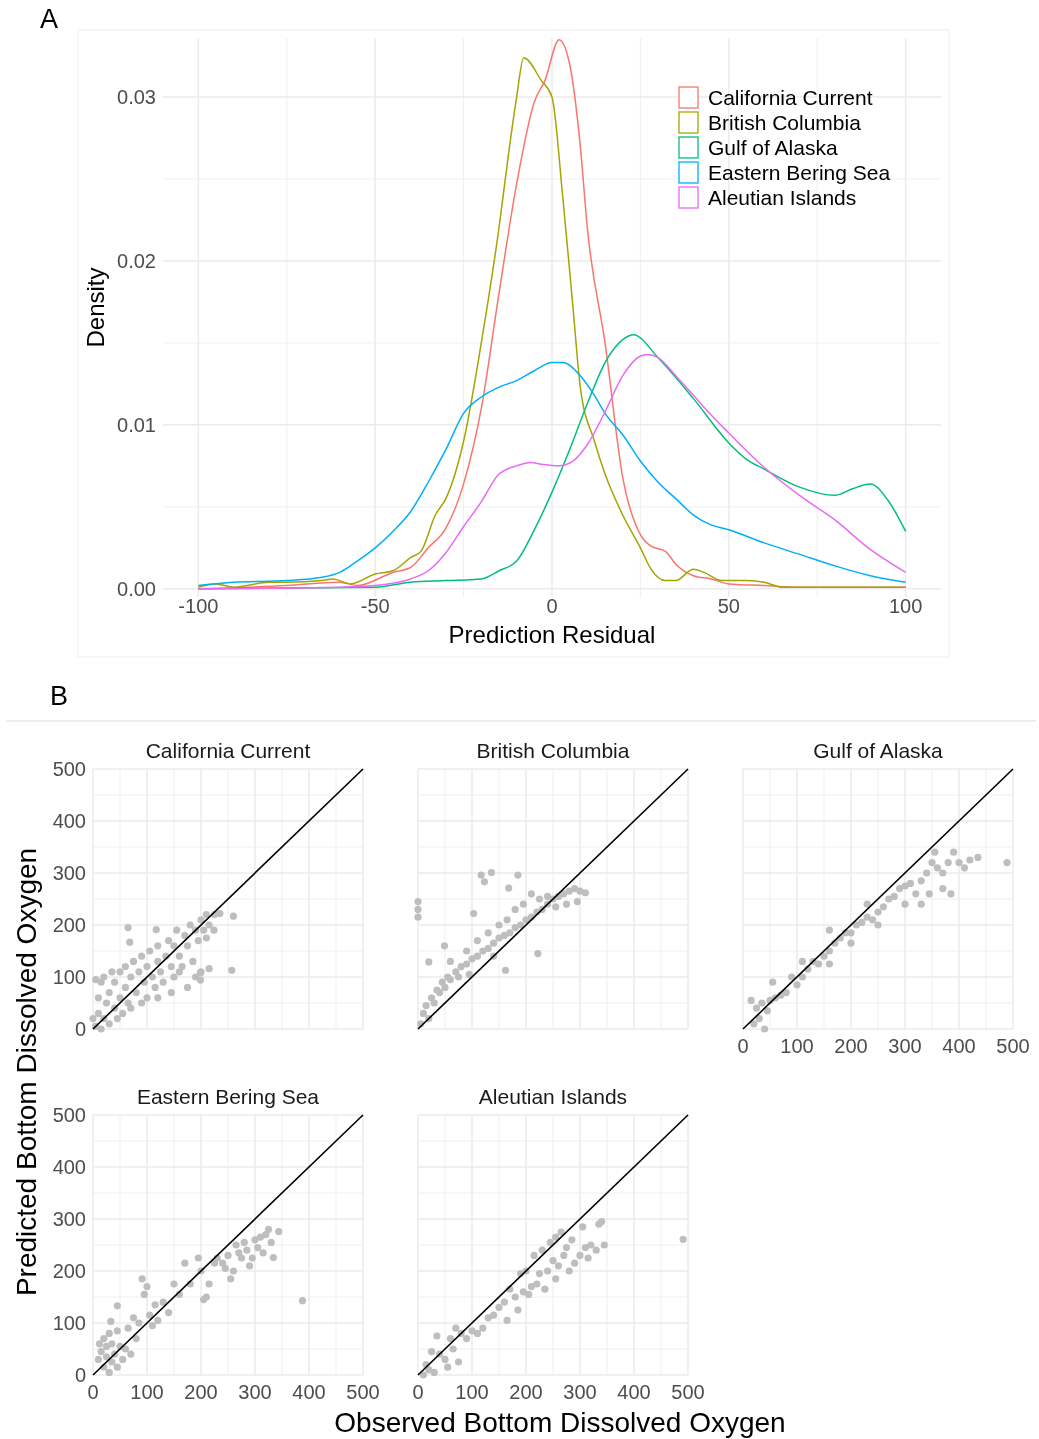 This screenshot has width=1039, height=1439. What do you see at coordinates (136, 97) in the screenshot?
I see `y-tick-label: 0.03` at bounding box center [136, 97].